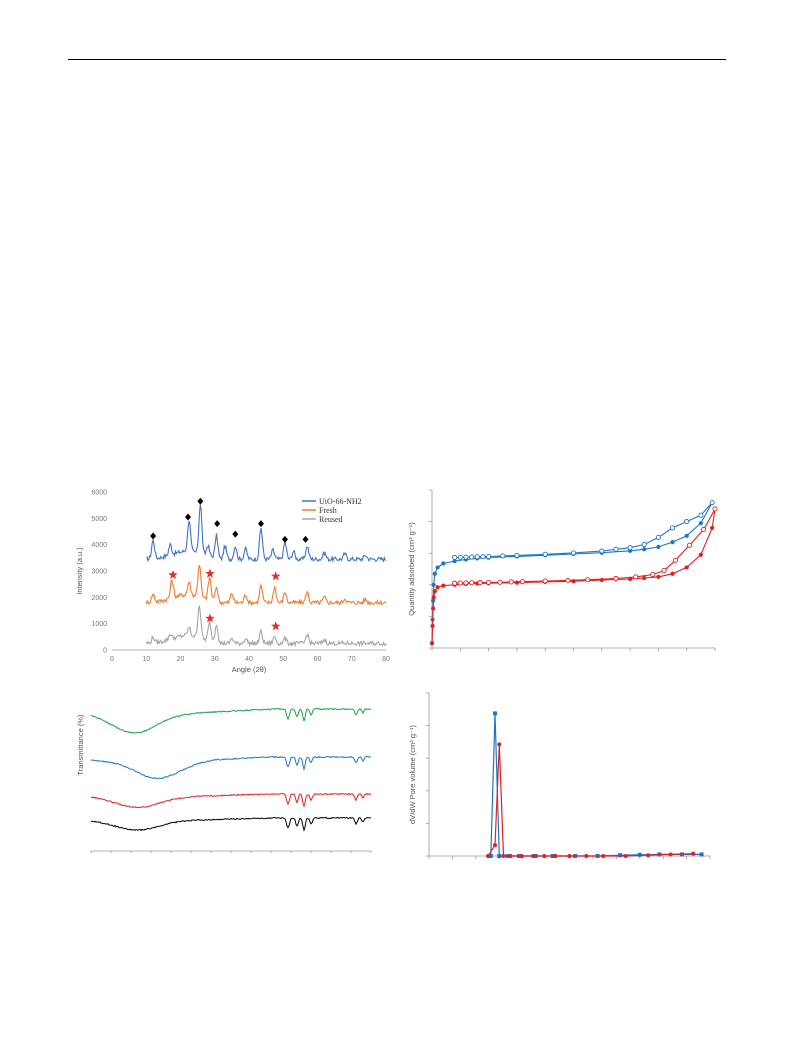  Describe the element at coordinates (99, 572) in the screenshot. I see `xrd-y-tick-label: 3000` at that location.